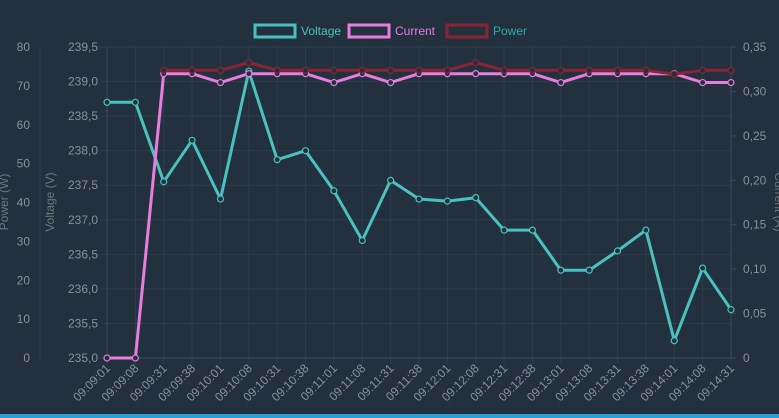 The image size is (779, 418). Describe the element at coordinates (389, 416) in the screenshot. I see `bottom-accent-bar` at that location.